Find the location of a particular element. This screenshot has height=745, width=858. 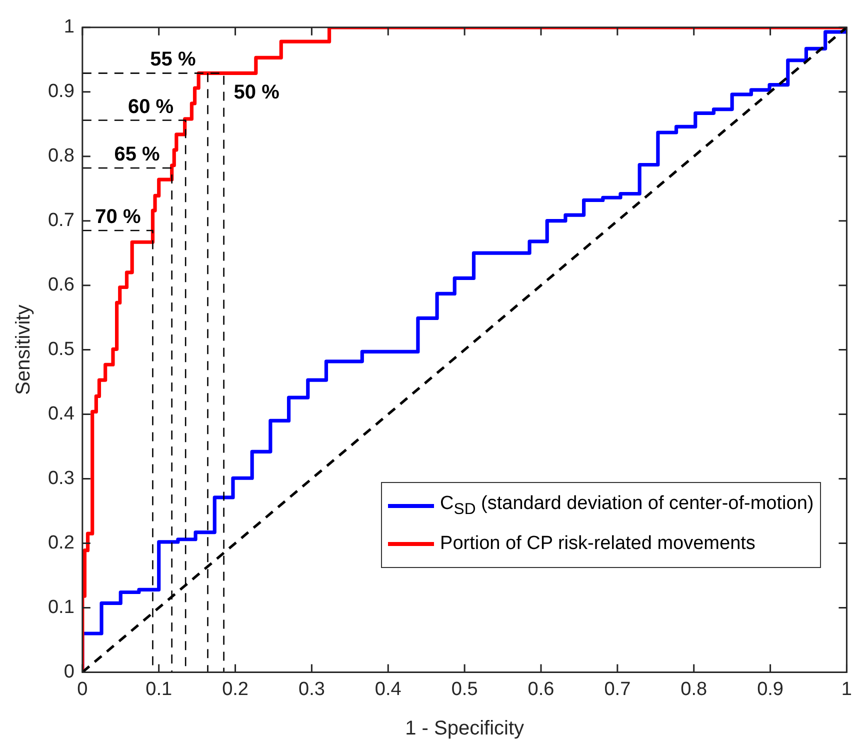

y-tick-label: 0 is located at coordinates (69, 671).